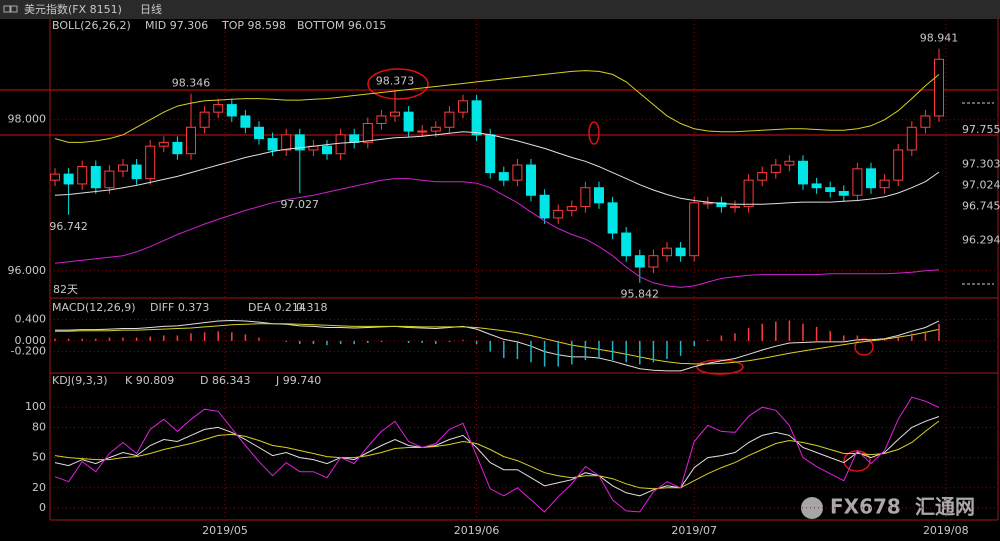  Describe the element at coordinates (277, 307) in the screenshot. I see `legend-entry: DEA 0.214` at that location.